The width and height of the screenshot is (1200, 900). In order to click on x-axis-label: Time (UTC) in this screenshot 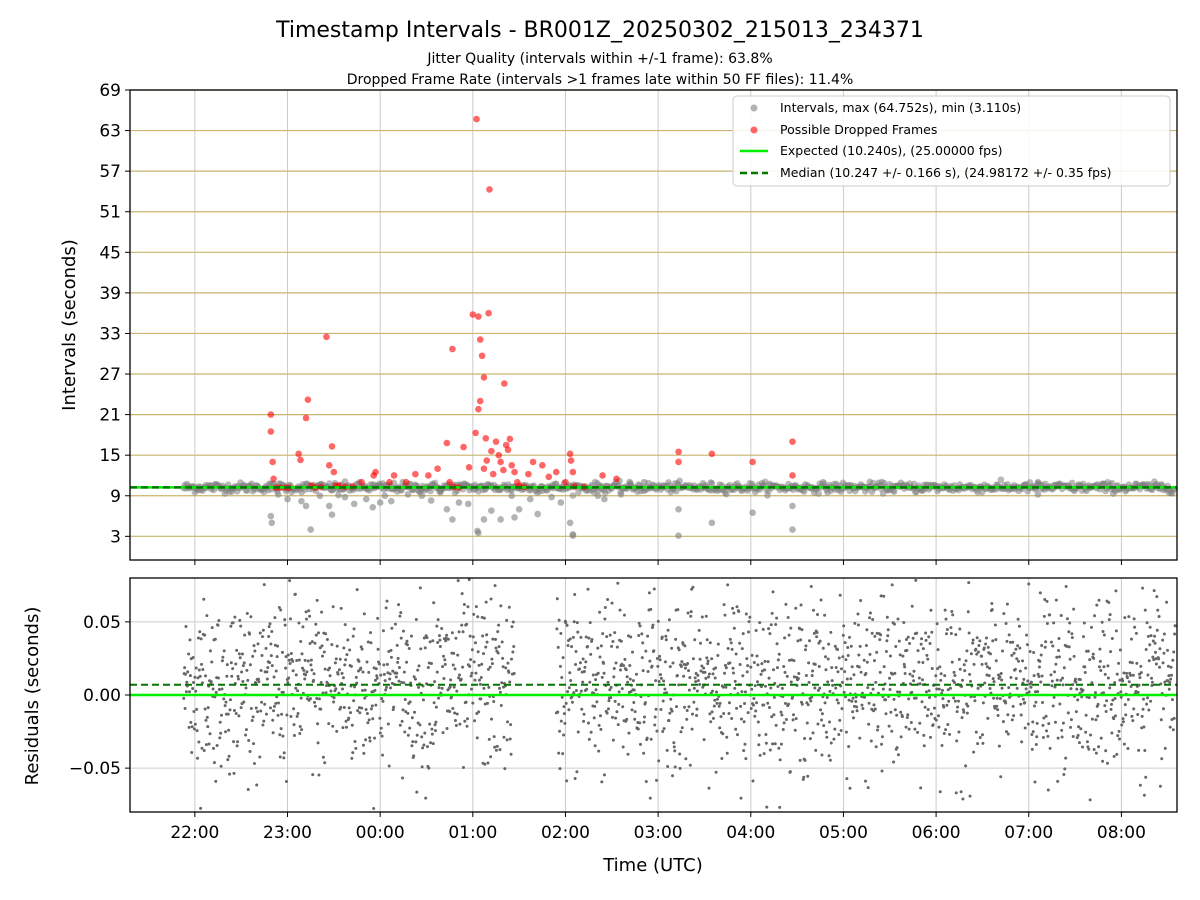, I will do `click(652, 865)`.